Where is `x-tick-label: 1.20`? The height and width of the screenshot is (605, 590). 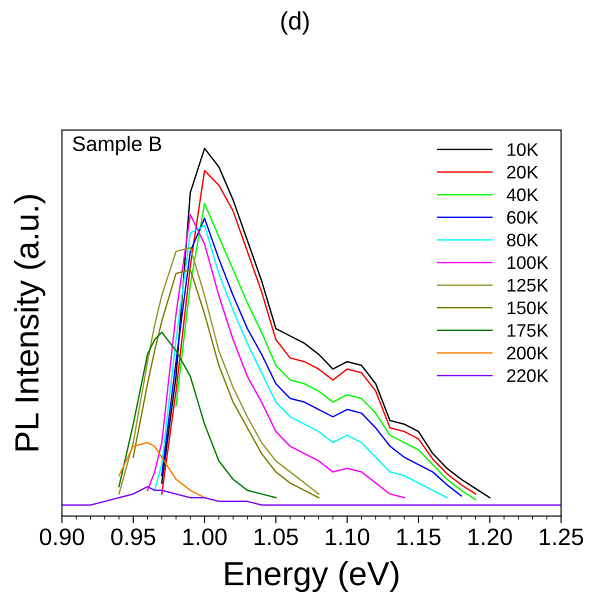
x-tick-label: 1.20 is located at coordinates (490, 537).